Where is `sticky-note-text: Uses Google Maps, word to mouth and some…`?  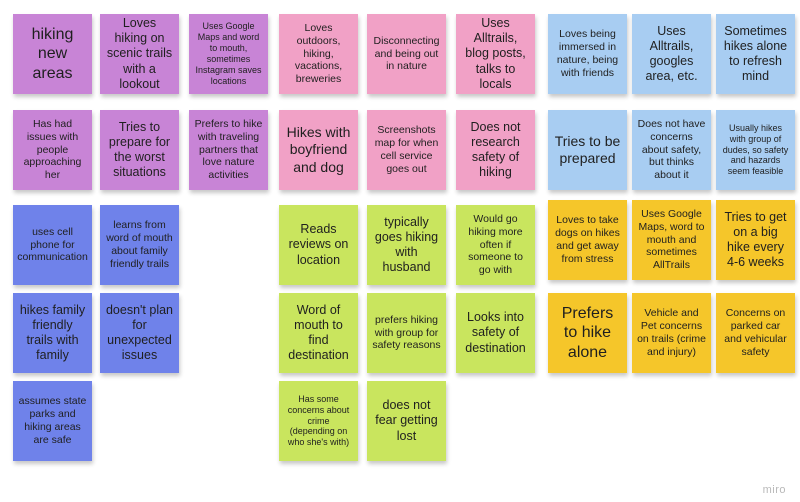 sticky-note-text: Uses Google Maps, word to mouth and some… is located at coordinates (671, 240).